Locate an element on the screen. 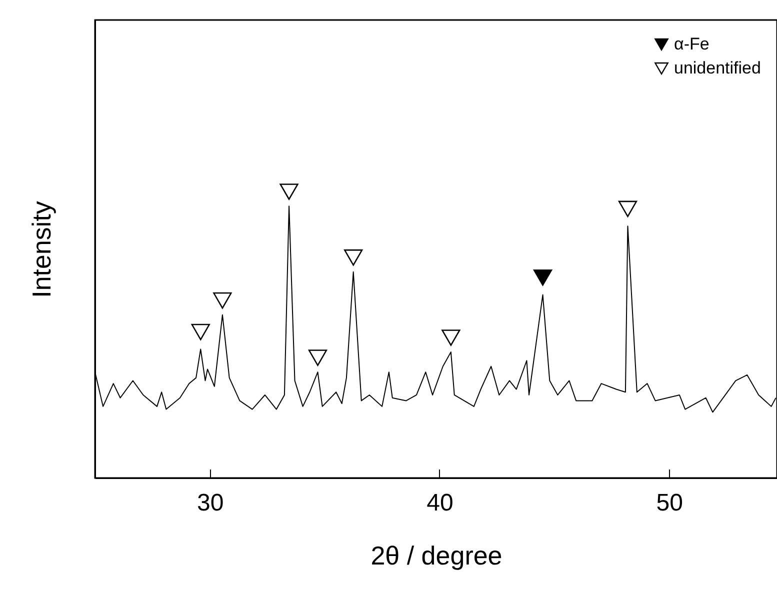 This screenshot has width=777, height=601. x-tick-label: 30 is located at coordinates (210, 503).